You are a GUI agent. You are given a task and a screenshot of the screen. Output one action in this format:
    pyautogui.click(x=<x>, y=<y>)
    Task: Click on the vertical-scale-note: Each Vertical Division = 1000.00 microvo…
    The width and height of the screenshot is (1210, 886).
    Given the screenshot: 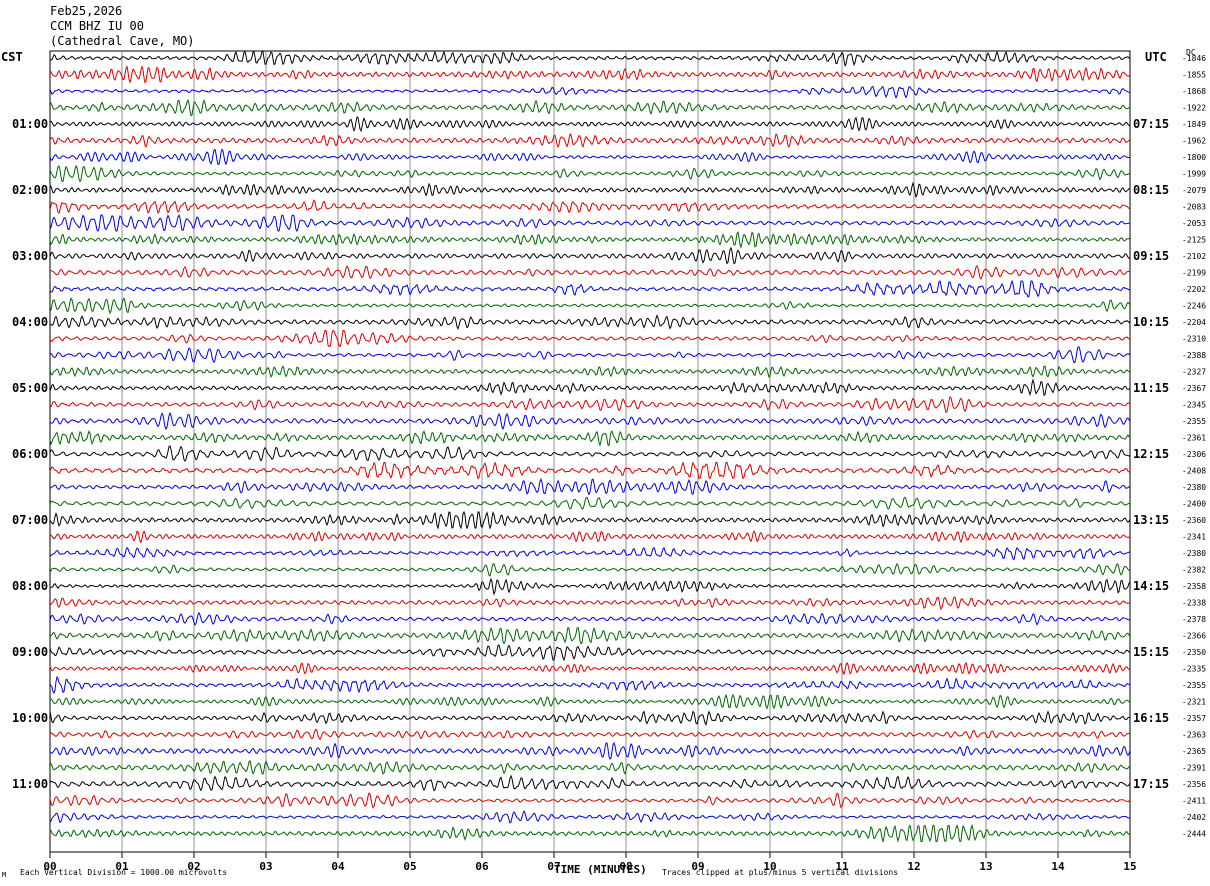 What is the action you would take?
    pyautogui.click(x=124, y=872)
    